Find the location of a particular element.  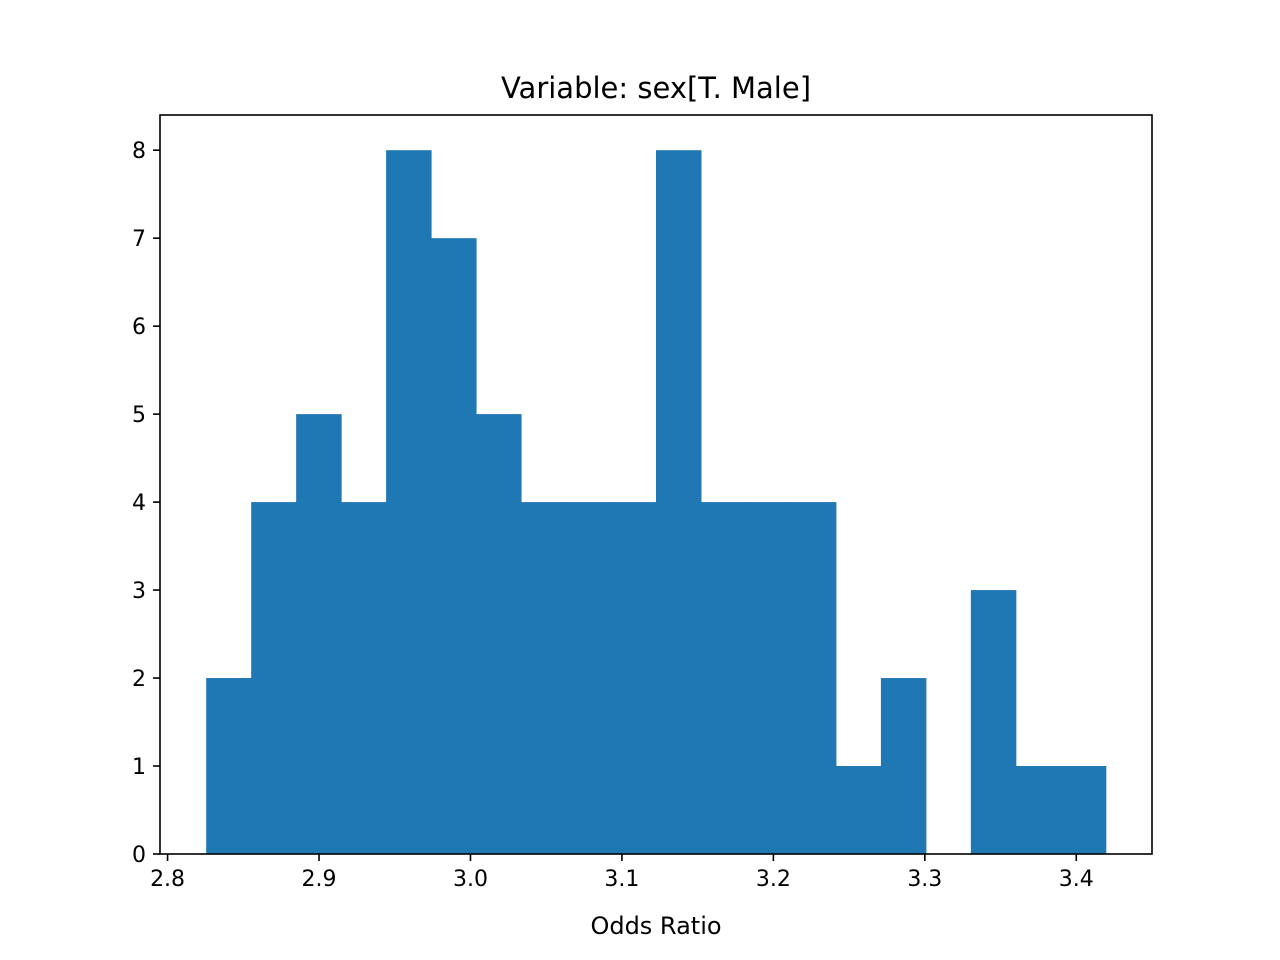

x-tick-label: 2.9 is located at coordinates (319, 879).